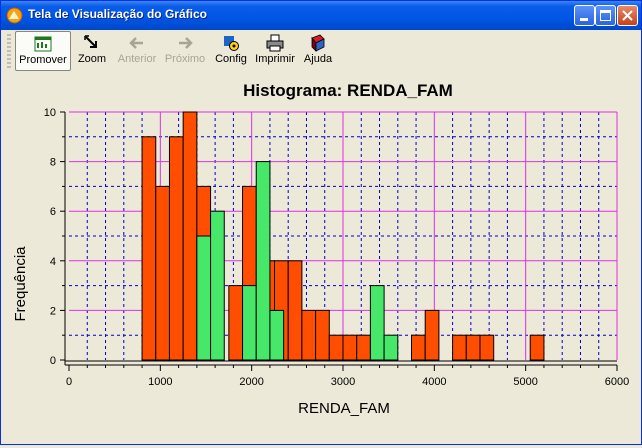 The image size is (642, 448). I want to click on y-tick-label: 2, so click(53, 311).